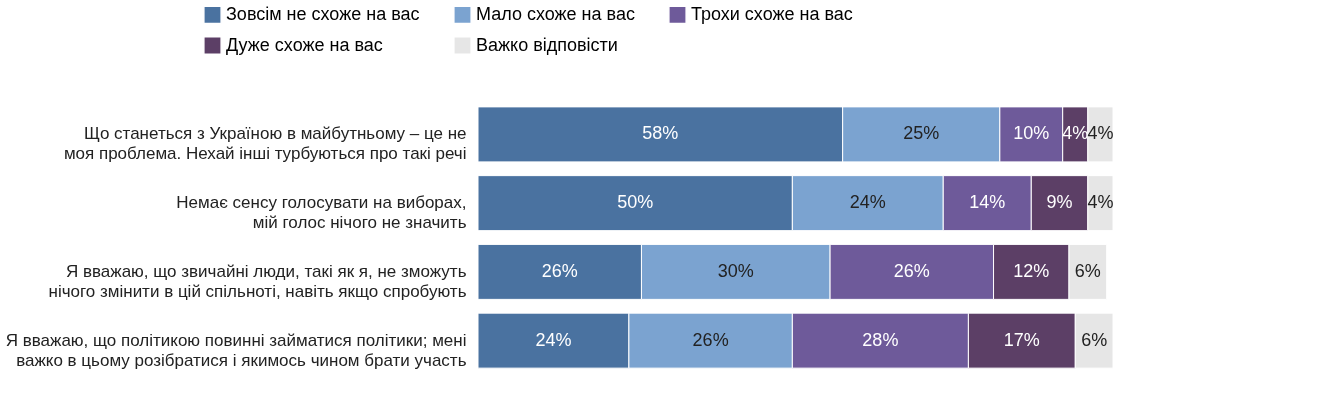 This screenshot has height=410, width=1336. What do you see at coordinates (1021, 339) in the screenshot?
I see `data-label: 17%` at bounding box center [1021, 339].